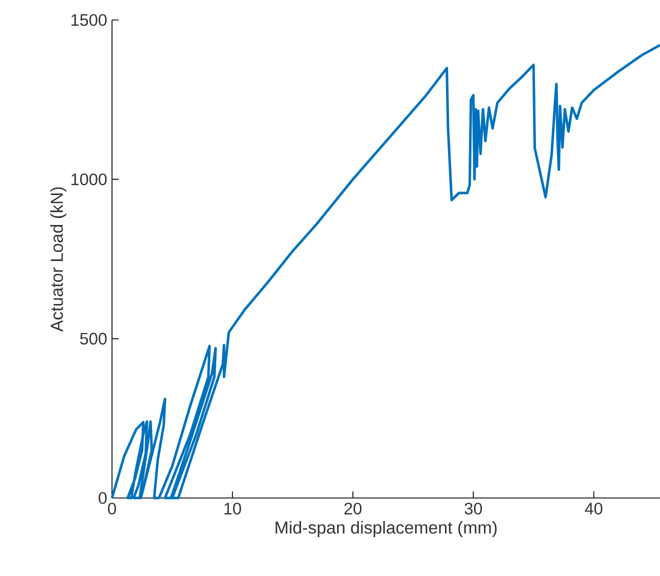 This screenshot has width=660, height=576. I want to click on x-tick-label: 0, so click(112, 508).